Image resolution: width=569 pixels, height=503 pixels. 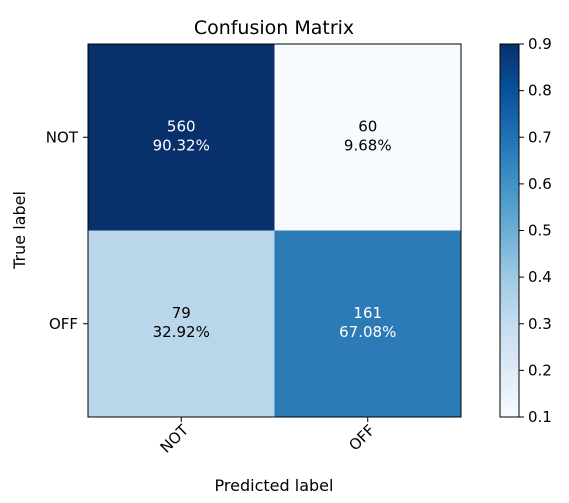 I want to click on colorbar-tick-label: 0.4, so click(x=540, y=277).